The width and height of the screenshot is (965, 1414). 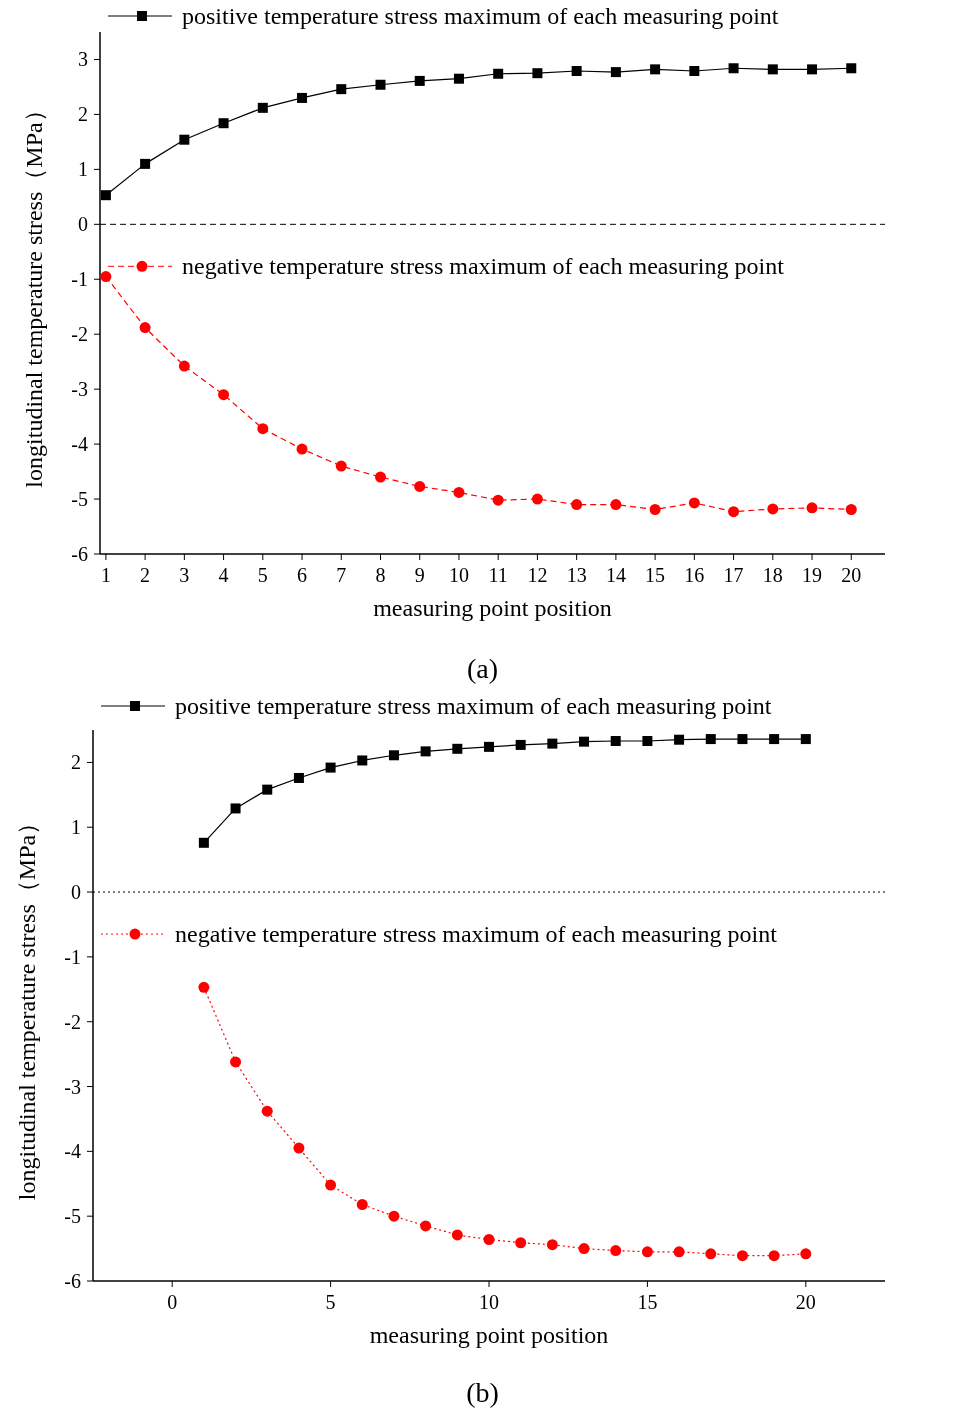 I want to click on x-tick-label: 9, so click(x=419, y=575).